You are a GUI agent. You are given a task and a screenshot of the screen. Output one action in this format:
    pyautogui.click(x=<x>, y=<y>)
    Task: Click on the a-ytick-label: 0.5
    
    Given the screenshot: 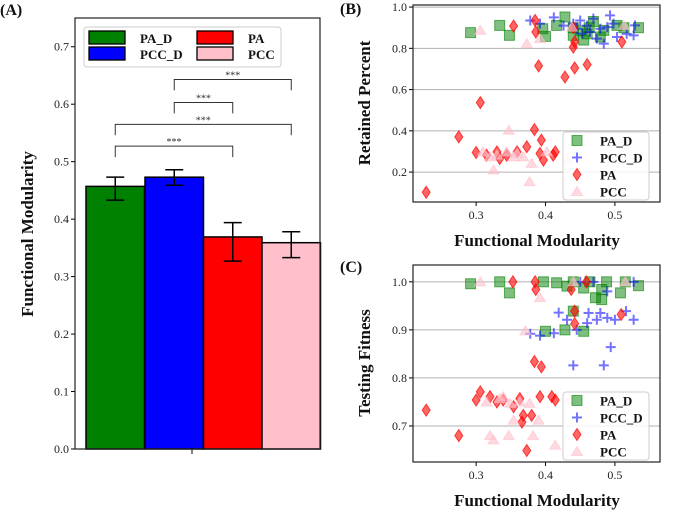 What is the action you would take?
    pyautogui.click(x=61, y=162)
    